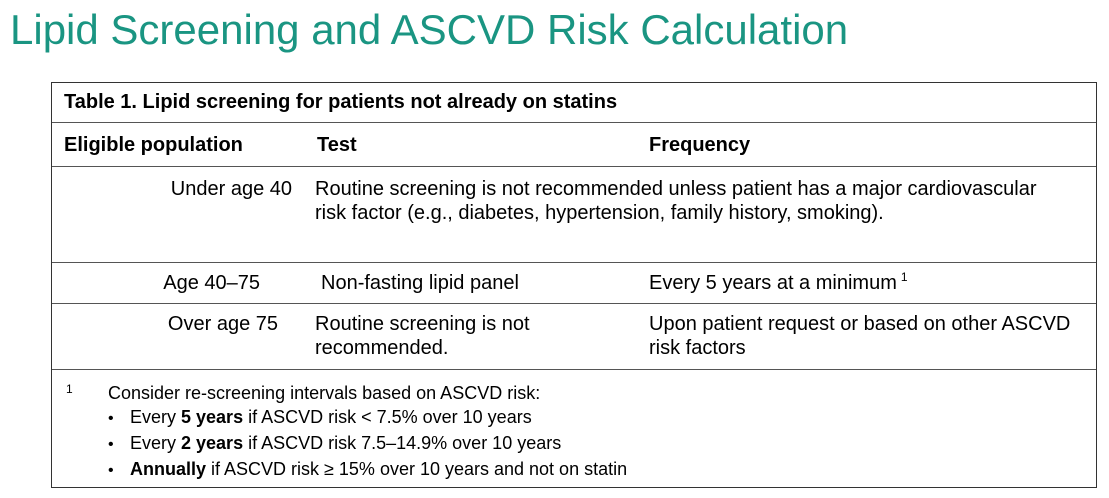 This screenshot has width=1109, height=498. I want to click on frequency-text: Every 5 years at a minimum, so click(773, 283).